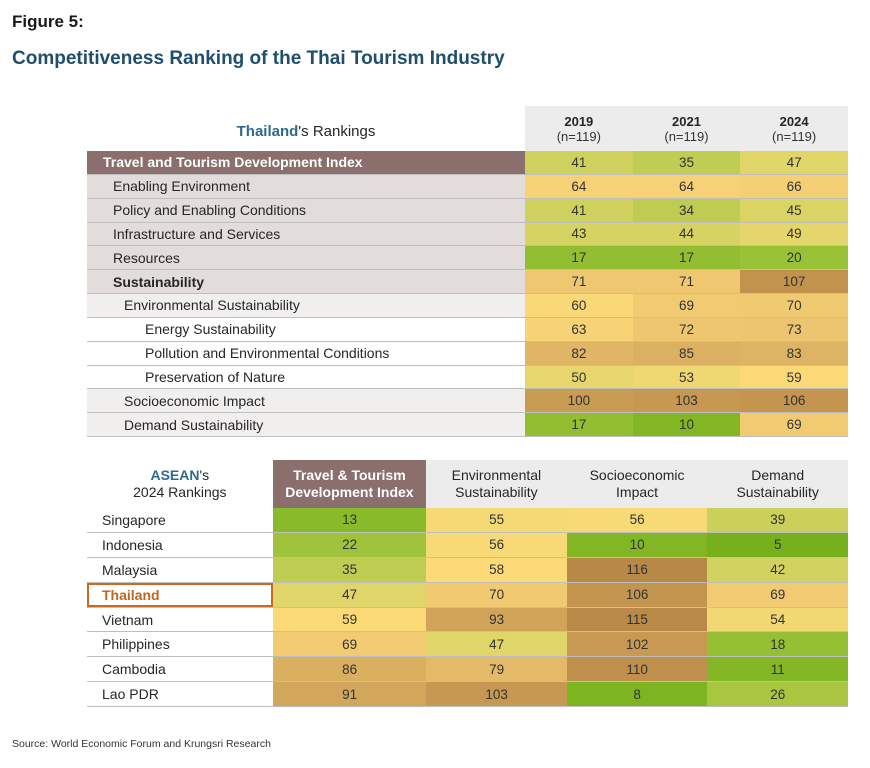 The width and height of the screenshot is (870, 768). Describe the element at coordinates (637, 569) in the screenshot. I see `rank-cell: 116` at that location.